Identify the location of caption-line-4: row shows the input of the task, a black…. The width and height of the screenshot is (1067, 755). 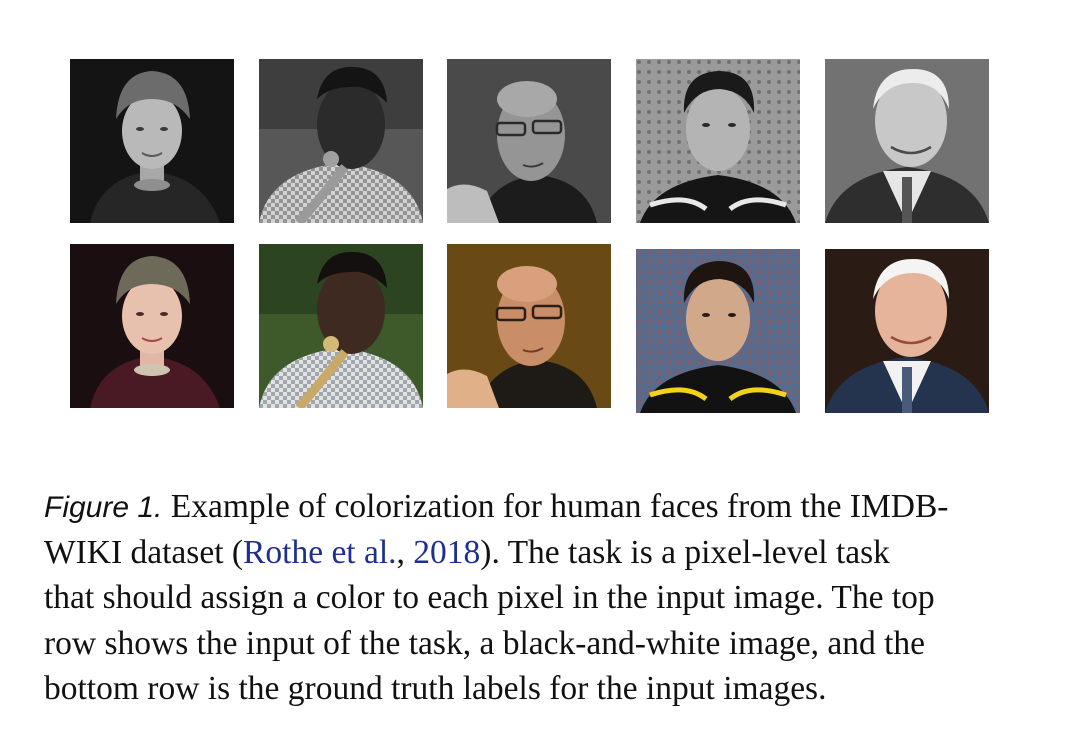
(484, 643).